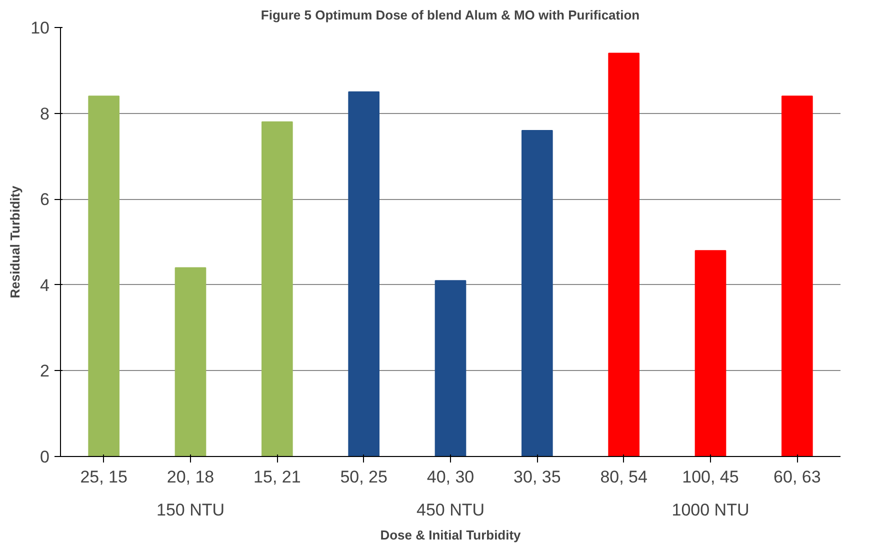 This screenshot has height=553, width=890. What do you see at coordinates (190, 477) in the screenshot?
I see `x-tick-label: 20, 18` at bounding box center [190, 477].